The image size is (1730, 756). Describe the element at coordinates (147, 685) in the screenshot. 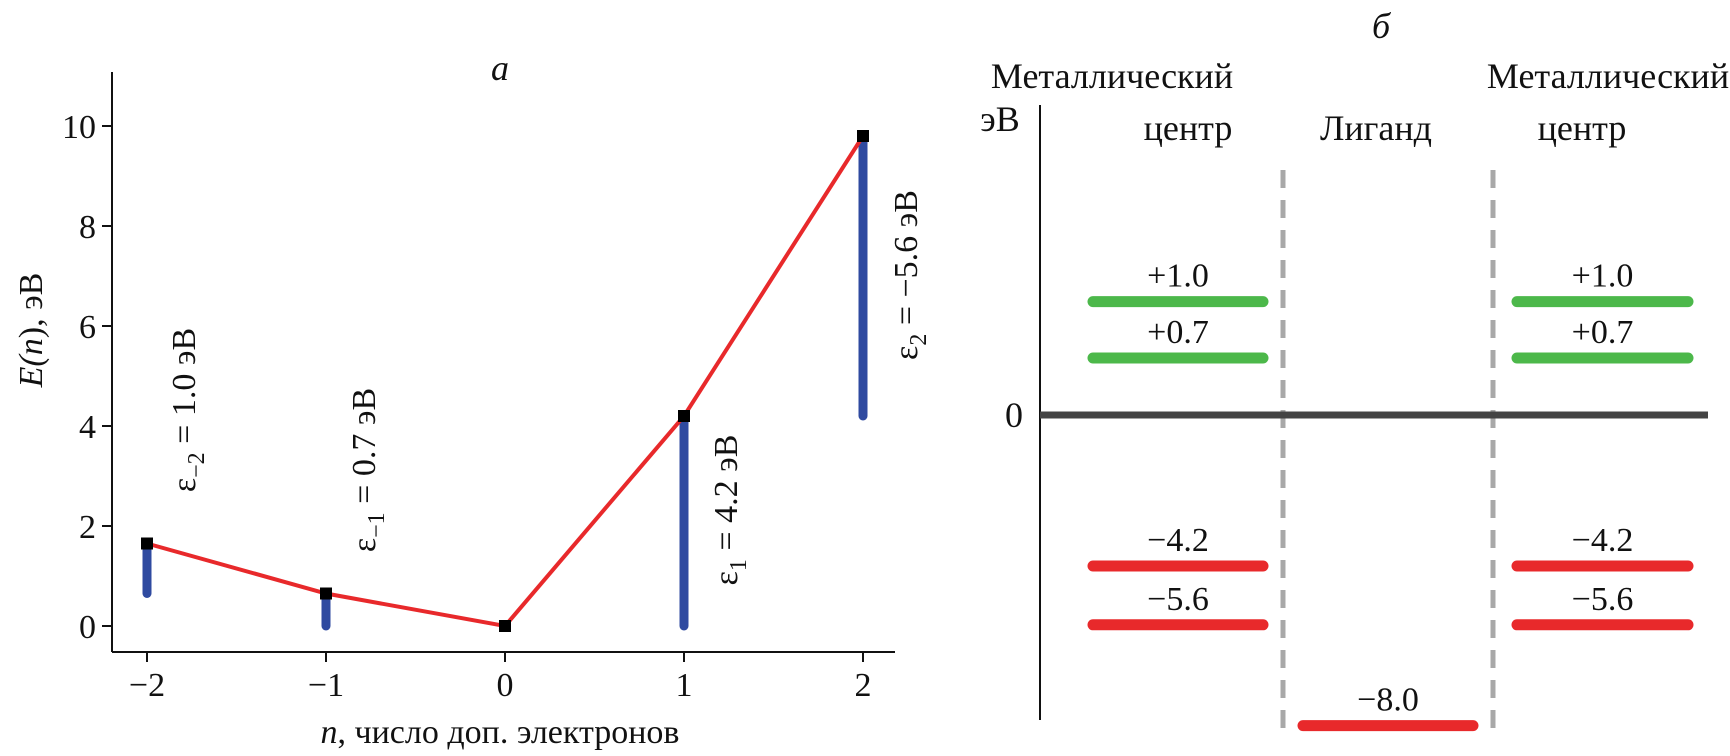

I see `x-tick-label: −2` at that location.